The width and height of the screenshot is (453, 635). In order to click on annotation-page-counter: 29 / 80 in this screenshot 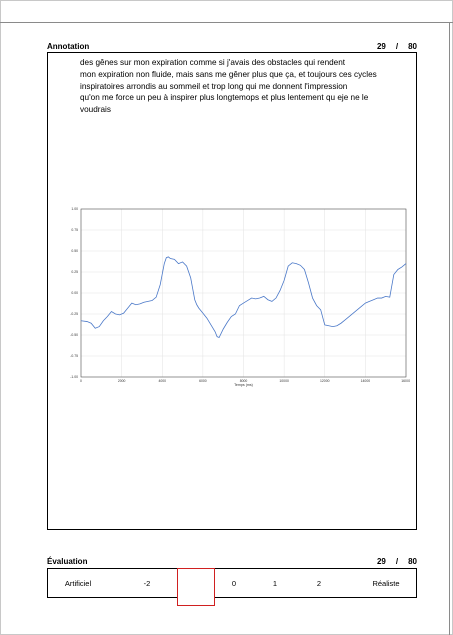, I will do `click(397, 46)`.